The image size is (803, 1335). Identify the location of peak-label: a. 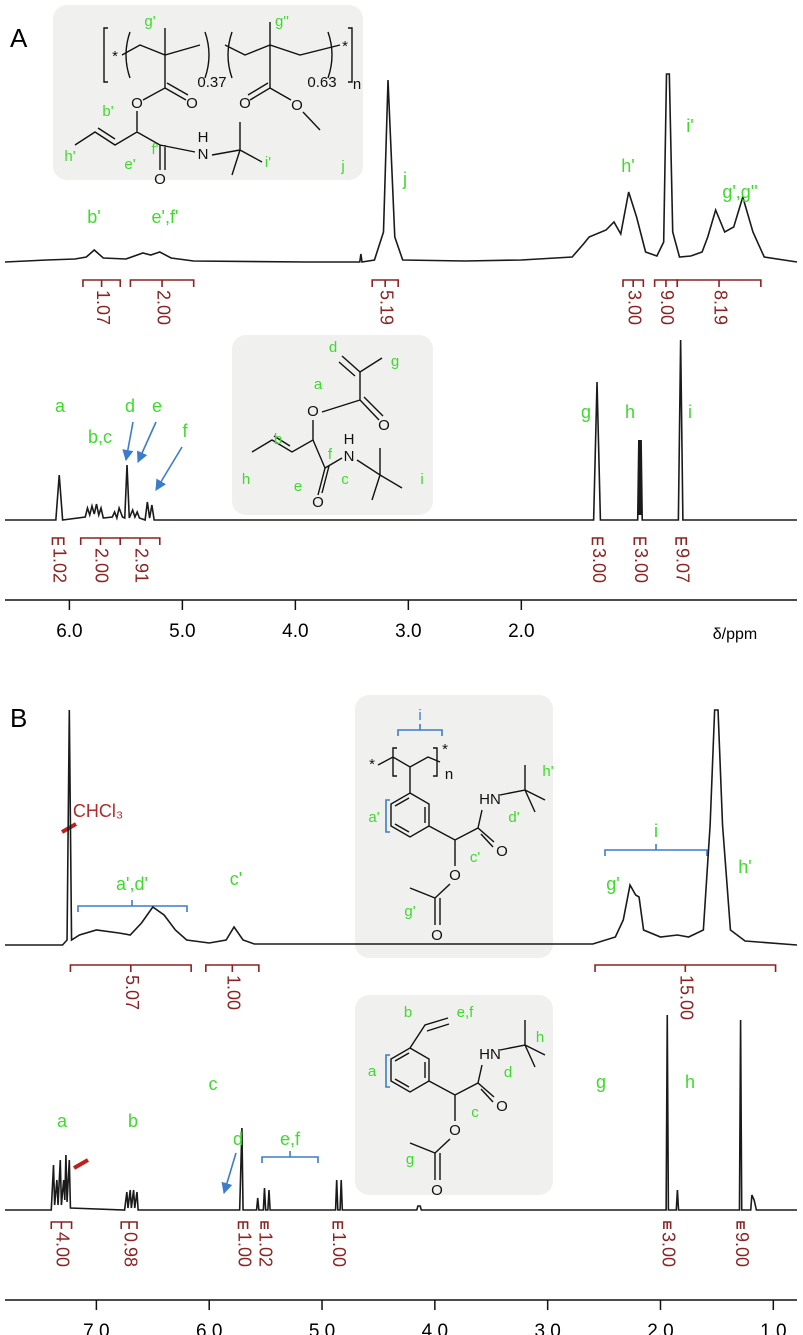
(60, 406).